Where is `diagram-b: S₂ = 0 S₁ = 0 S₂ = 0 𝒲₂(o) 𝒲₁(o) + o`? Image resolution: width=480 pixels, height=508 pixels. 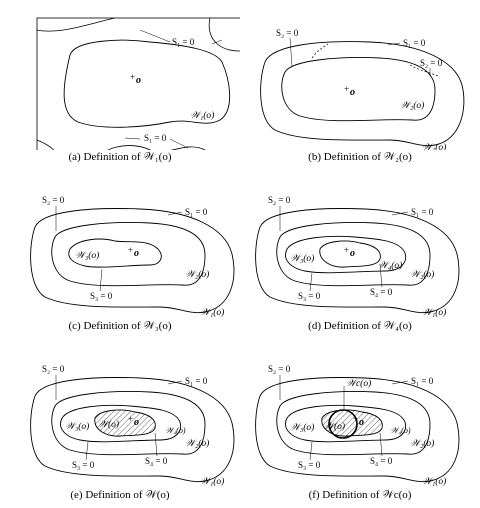
diagram-b: S₂ = 0 S₁ = 0 S₂ = 0 𝒲₂(o) 𝒲₁(o) + o is located at coordinates (362, 89).